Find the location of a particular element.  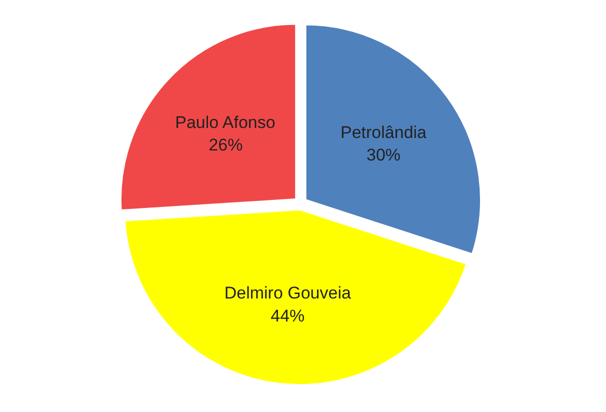

slice-label: Delmiro Gouveia is located at coordinates (288, 293).